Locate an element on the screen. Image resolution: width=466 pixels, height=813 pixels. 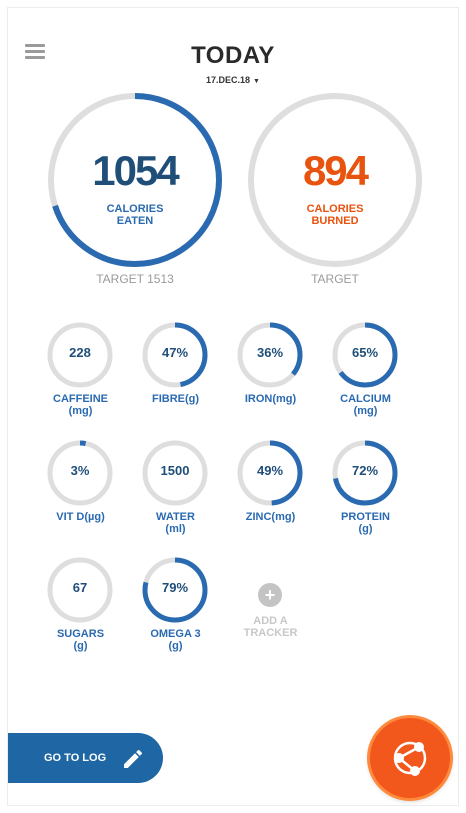
calories-eaten-label-line2: EATEN is located at coordinates (135, 221).